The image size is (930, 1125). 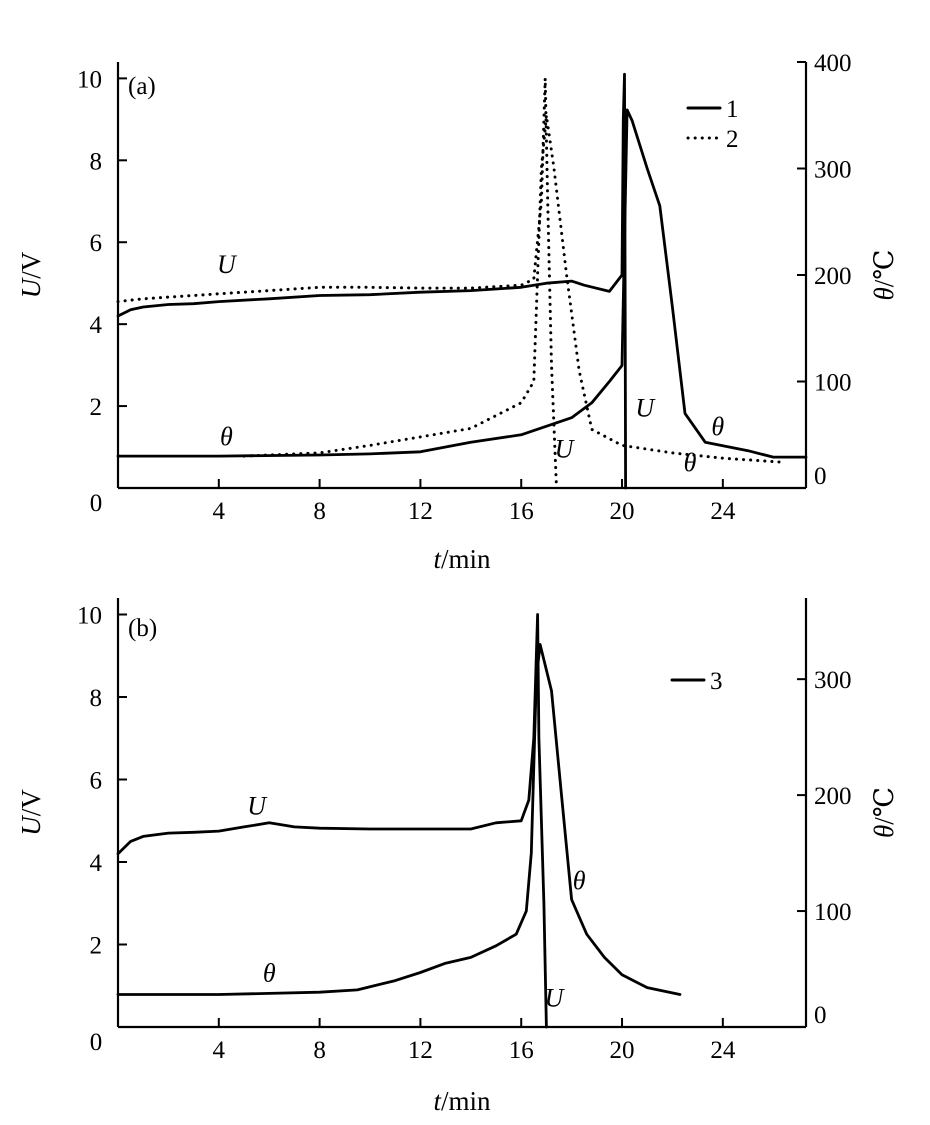 What do you see at coordinates (884, 806) in the screenshot?
I see `panel-b-y2-axis-title-unit: /℃` at bounding box center [884, 806].